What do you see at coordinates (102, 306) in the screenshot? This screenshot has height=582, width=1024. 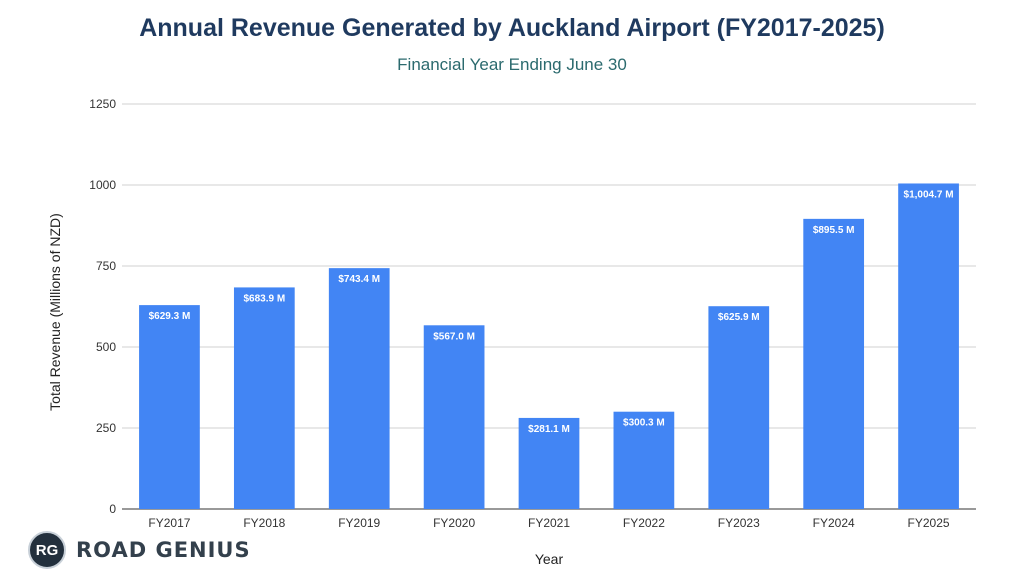 I see `y-axis-ticks: 0 250 500 750 1000 1250` at bounding box center [102, 306].